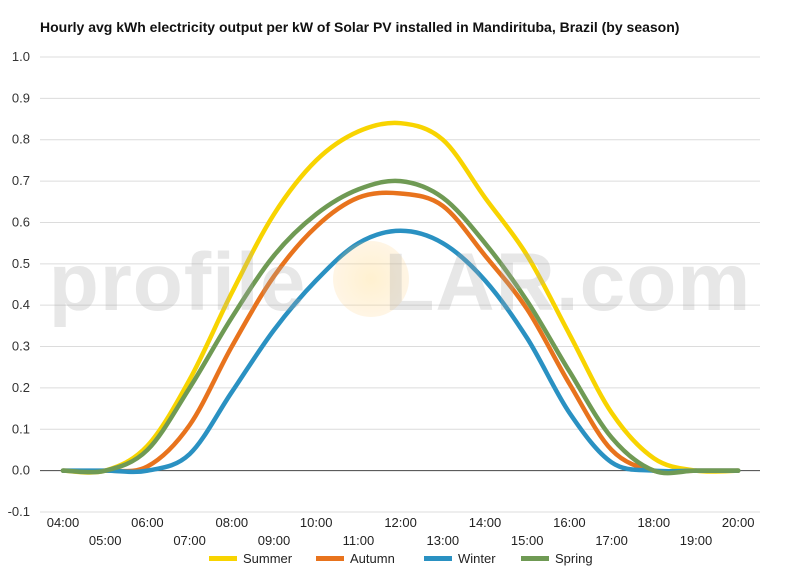 The width and height of the screenshot is (800, 570). I want to click on x-tick-label: 06:00, so click(147, 522).